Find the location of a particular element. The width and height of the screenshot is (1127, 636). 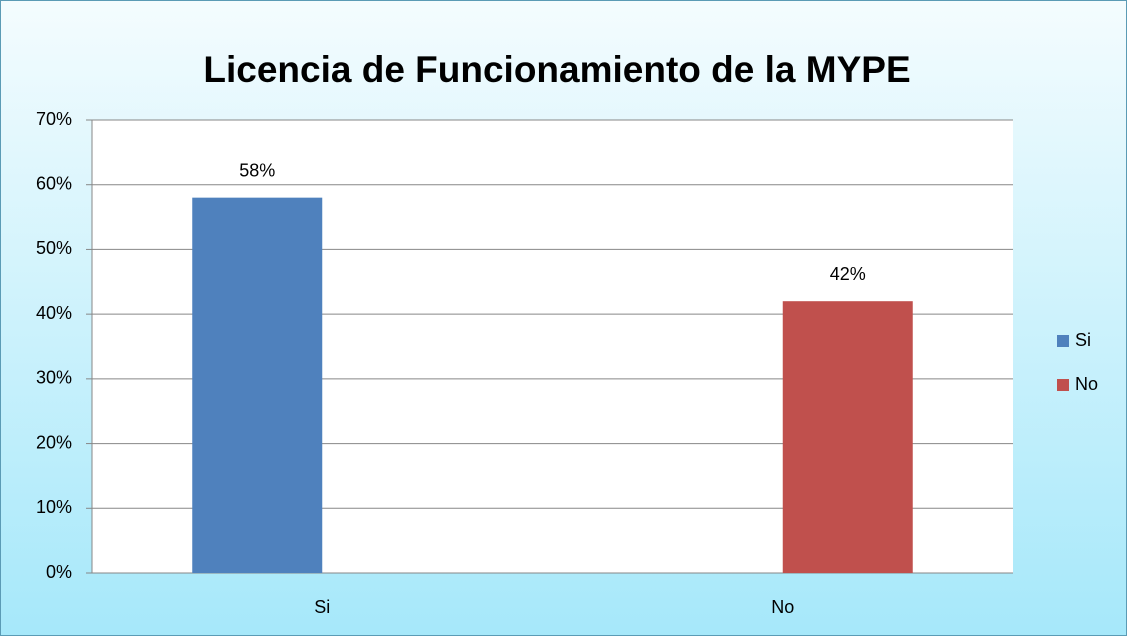

y-tick-label: 70% is located at coordinates (54, 119).